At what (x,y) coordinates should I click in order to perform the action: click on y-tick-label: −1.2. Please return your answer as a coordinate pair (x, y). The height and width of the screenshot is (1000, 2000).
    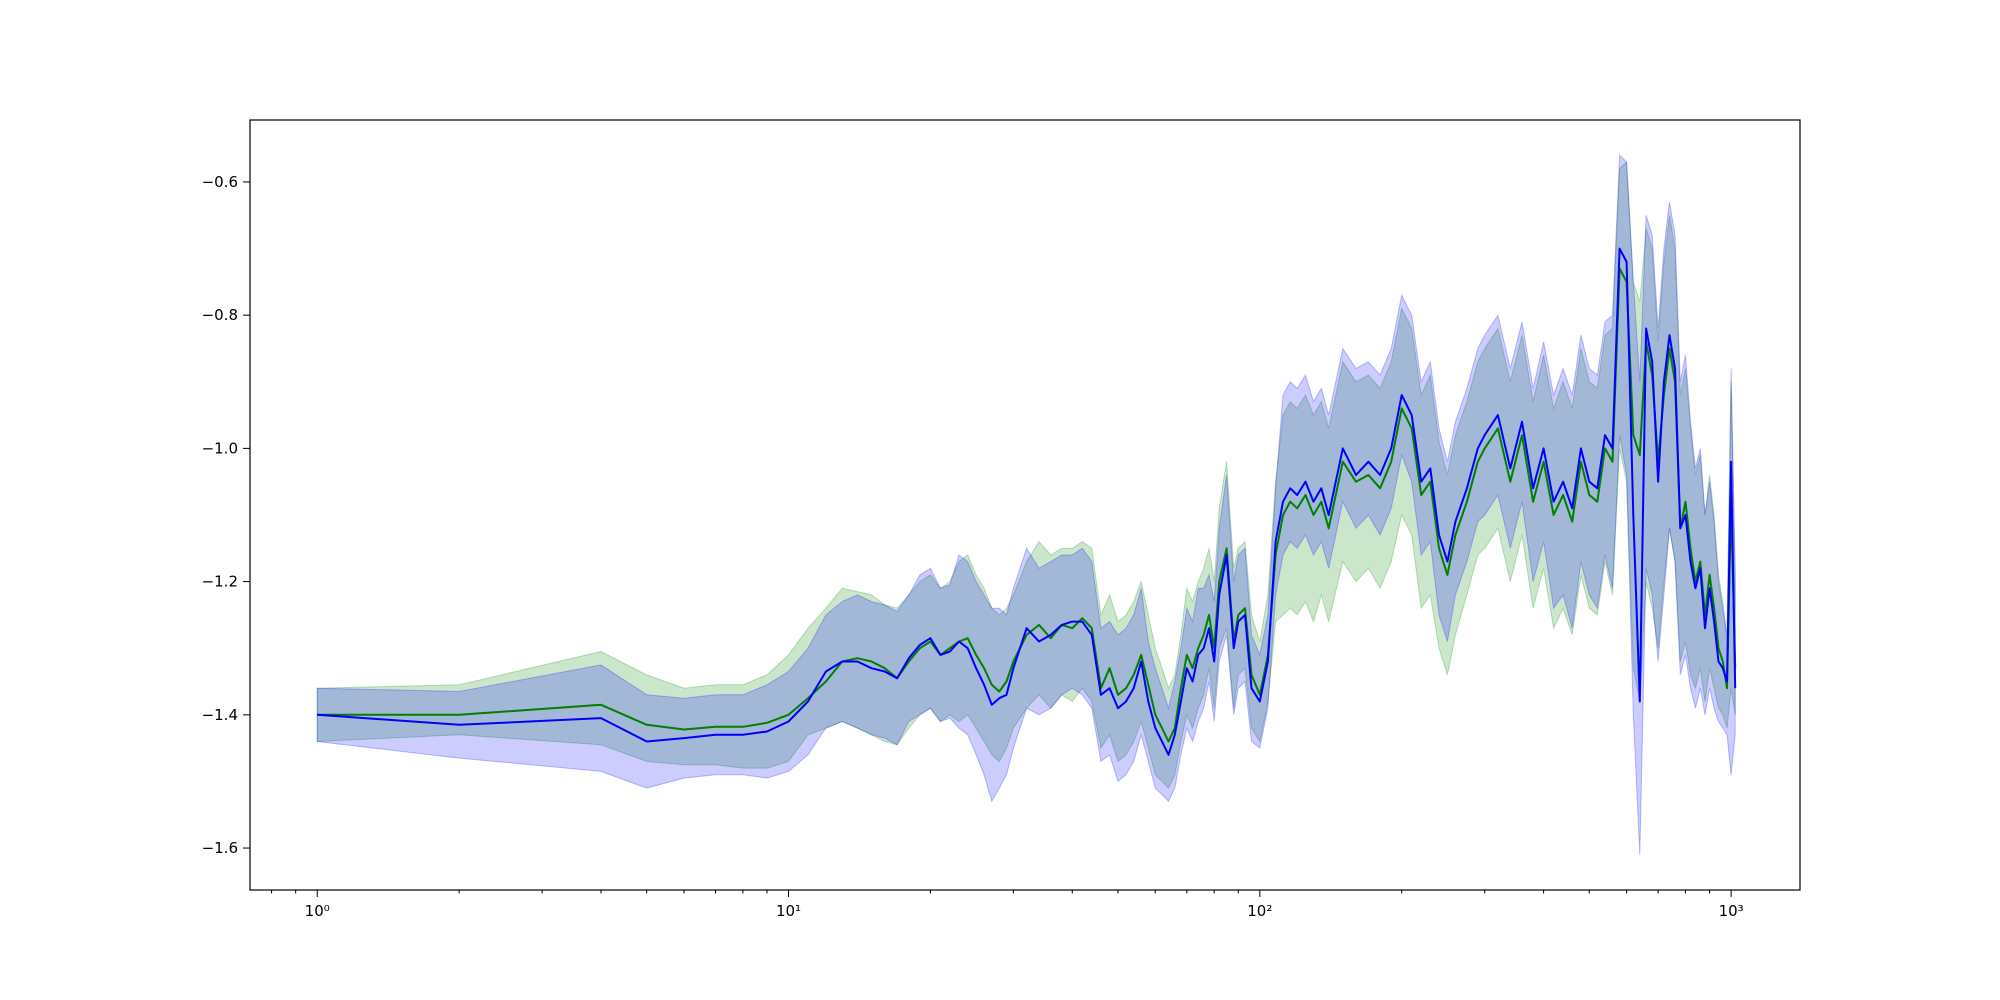
    Looking at the image, I should click on (220, 582).